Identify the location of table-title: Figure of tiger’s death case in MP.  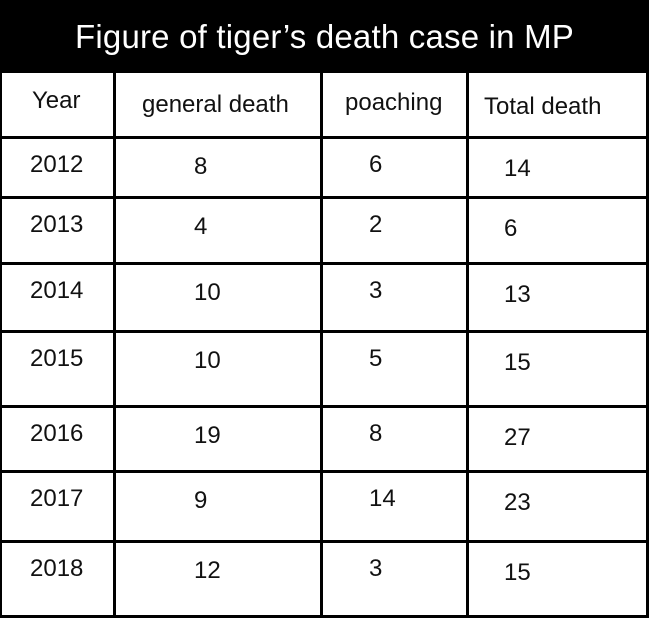
(324, 36).